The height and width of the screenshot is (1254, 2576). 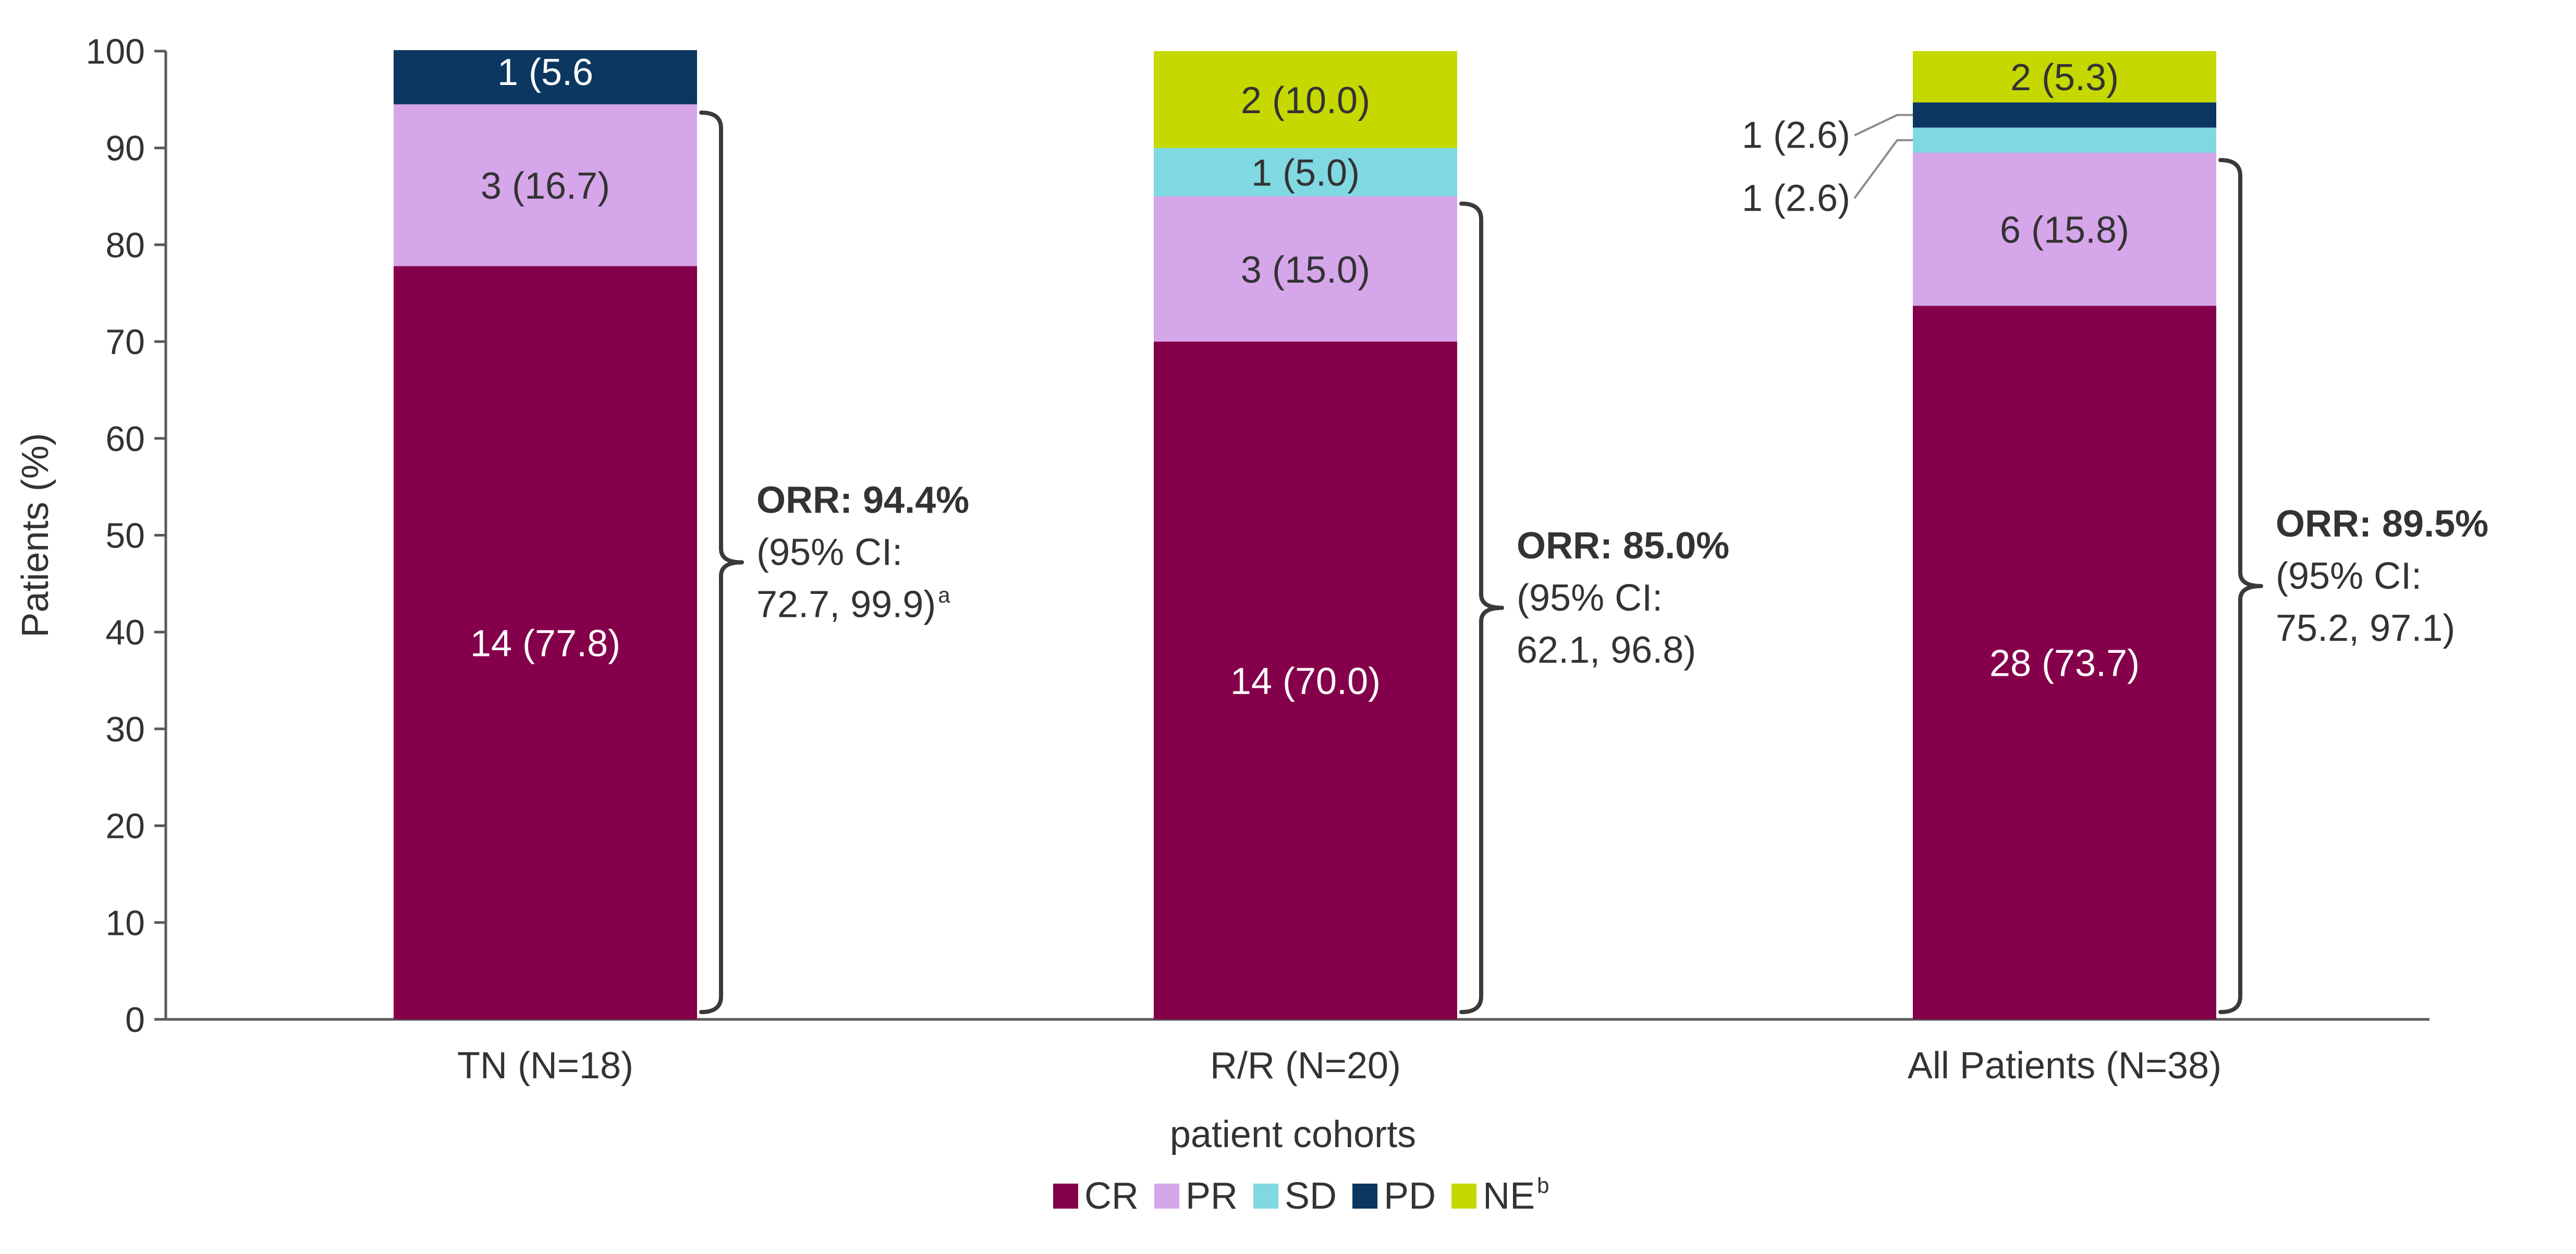 I want to click on y-tick-label: 20, so click(x=125, y=827).